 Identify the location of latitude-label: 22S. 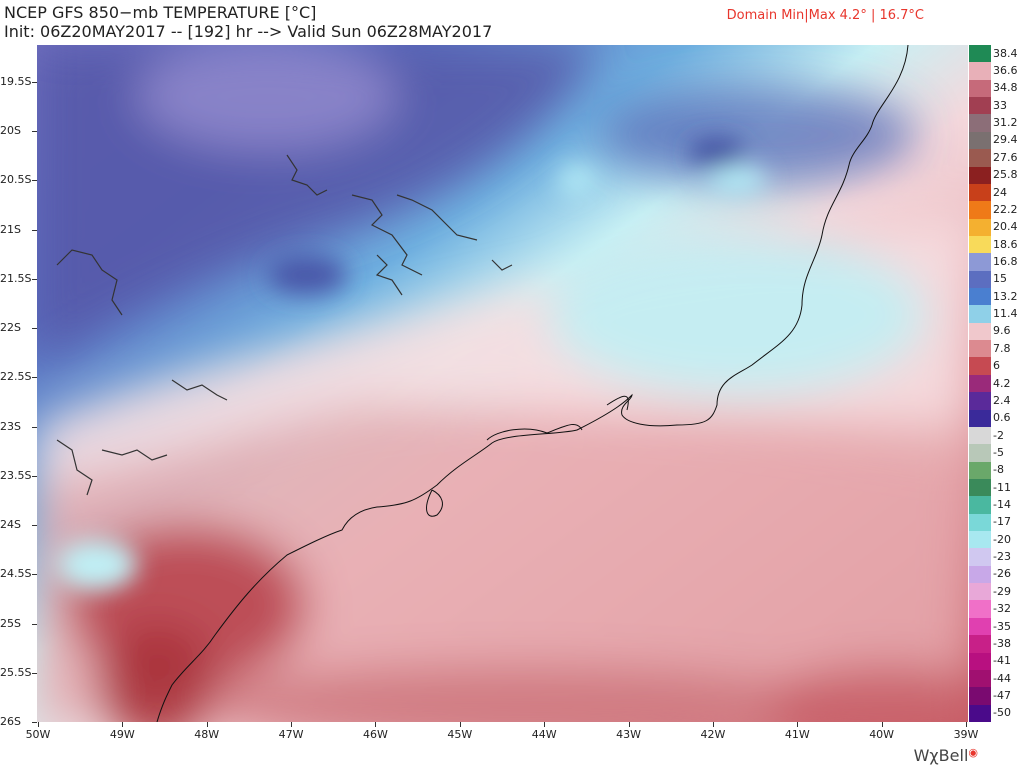
(10, 328).